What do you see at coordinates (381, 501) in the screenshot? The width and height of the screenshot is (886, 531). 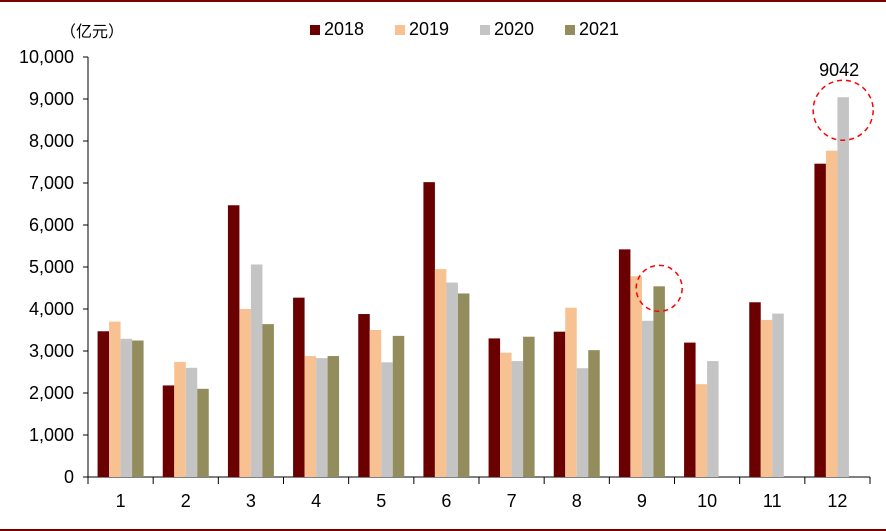 I see `x-tick-label: 5` at bounding box center [381, 501].